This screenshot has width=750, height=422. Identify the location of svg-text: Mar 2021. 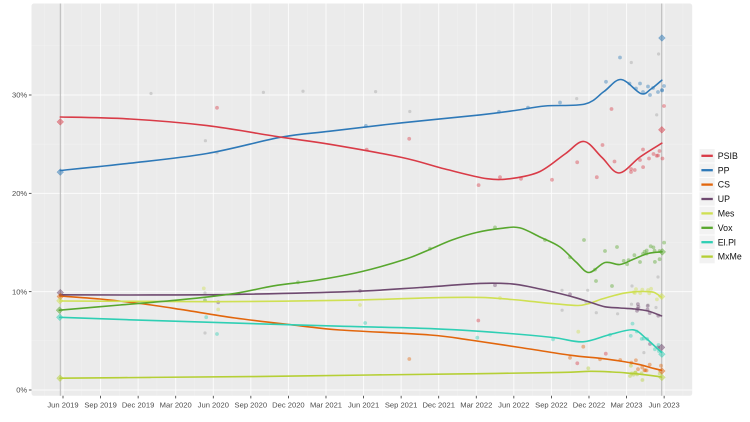
(326, 404).